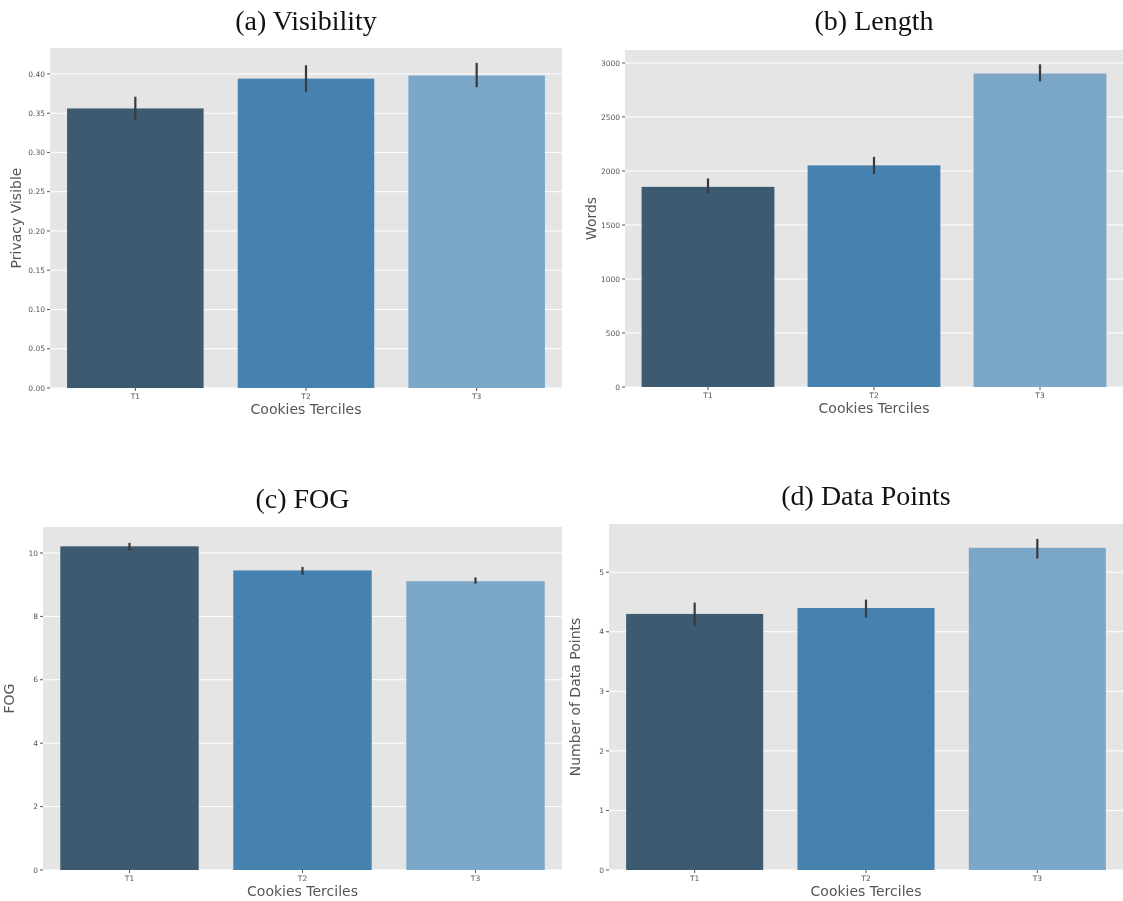  What do you see at coordinates (9, 698) in the screenshot?
I see `y-axis-title: FOG` at bounding box center [9, 698].